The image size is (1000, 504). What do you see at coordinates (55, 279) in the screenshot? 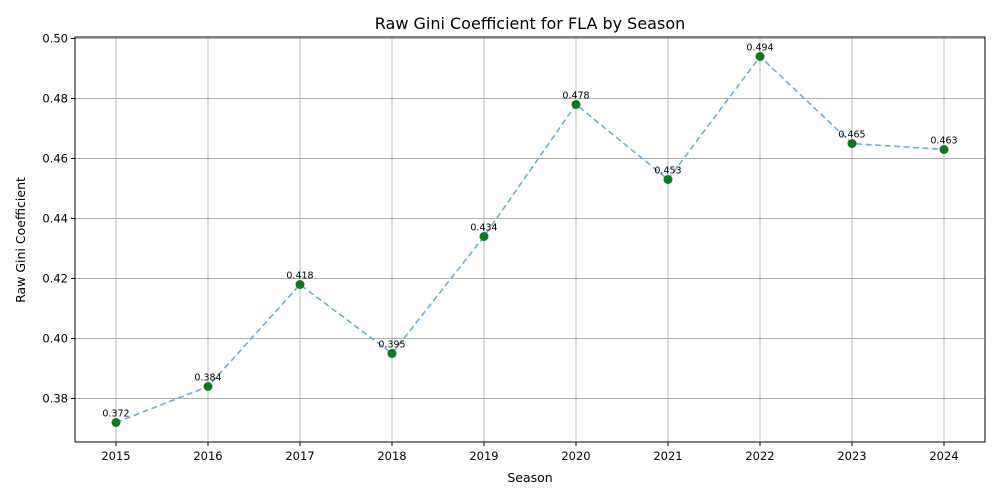
I see `y-tick-label: 0.42` at bounding box center [55, 279].